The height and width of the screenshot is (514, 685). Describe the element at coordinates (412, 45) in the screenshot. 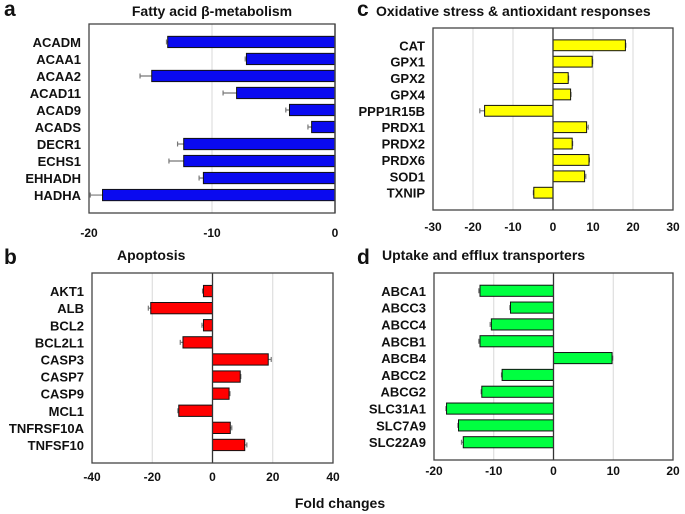

I see `category-label: CAT` at that location.